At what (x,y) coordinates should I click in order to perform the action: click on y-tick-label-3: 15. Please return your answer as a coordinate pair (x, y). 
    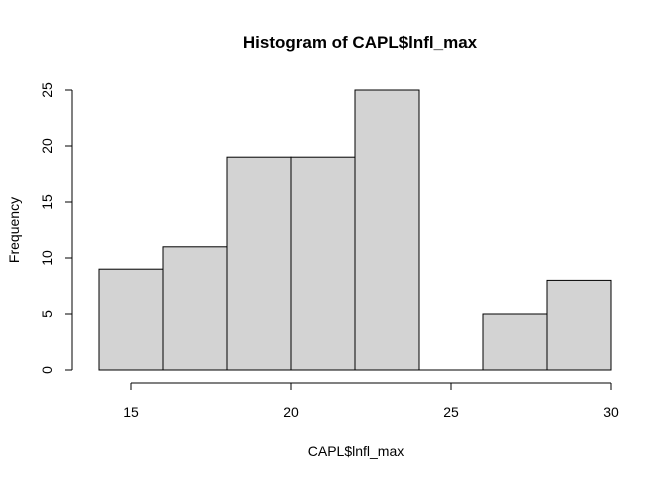
    Looking at the image, I should click on (47, 202).